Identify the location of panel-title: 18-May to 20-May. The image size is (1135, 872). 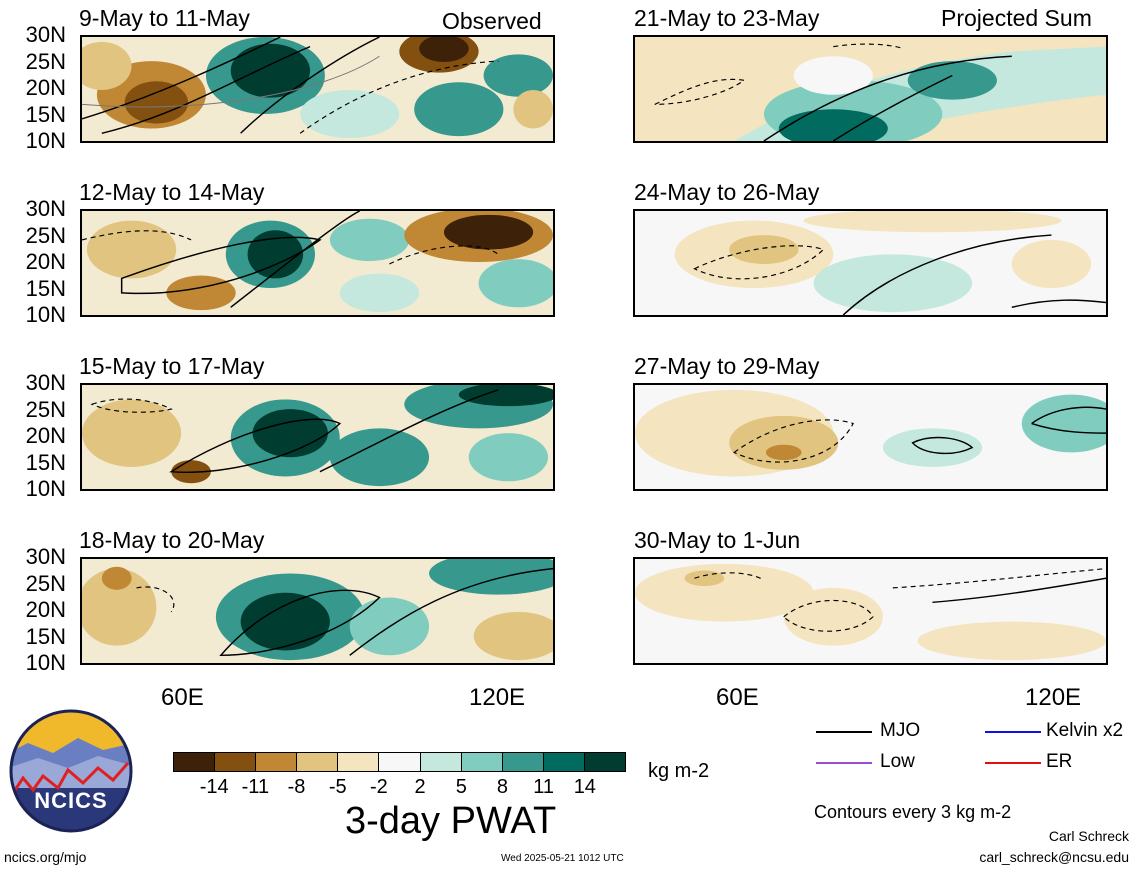
(172, 540).